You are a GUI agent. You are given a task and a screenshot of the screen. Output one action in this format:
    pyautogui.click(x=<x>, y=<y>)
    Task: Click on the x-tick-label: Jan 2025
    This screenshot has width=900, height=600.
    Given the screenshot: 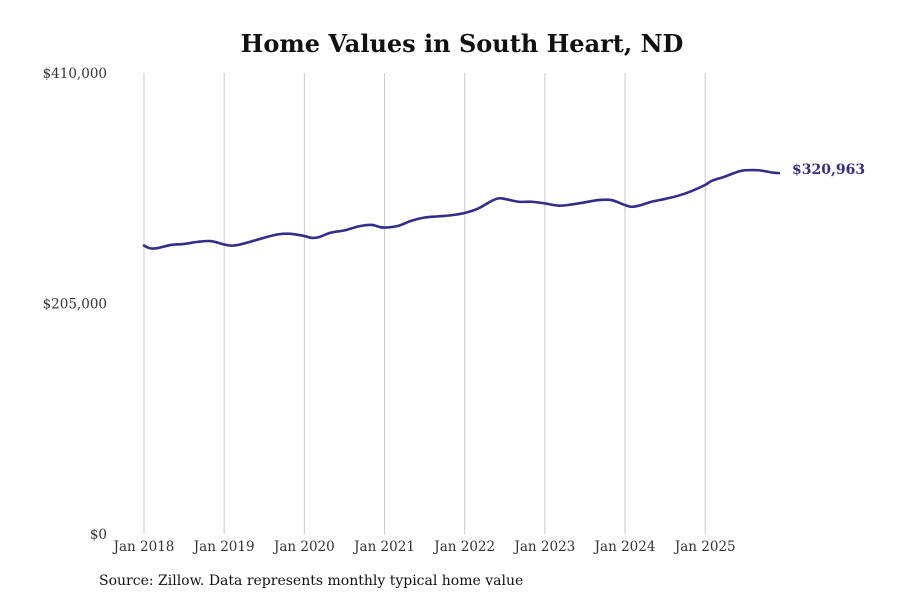 What is the action you would take?
    pyautogui.click(x=704, y=547)
    